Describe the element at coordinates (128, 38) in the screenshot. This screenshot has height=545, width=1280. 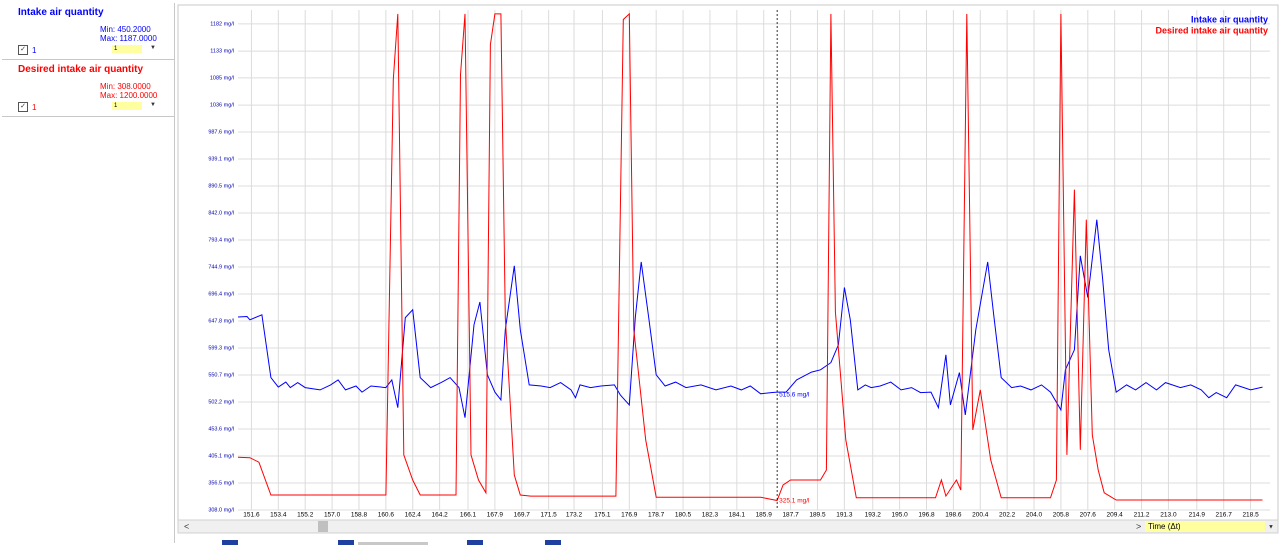
I see `channel-max: Max: 1187.0000` at that location.